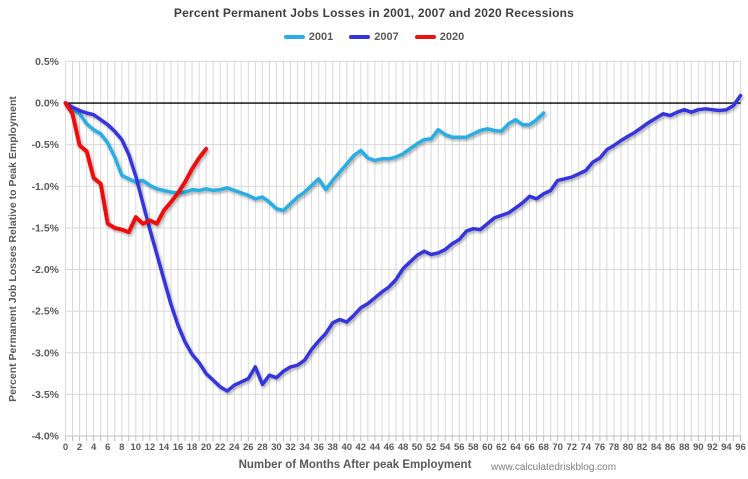 The width and height of the screenshot is (748, 479). I want to click on y-tick-label: -2.5%, so click(46, 312).